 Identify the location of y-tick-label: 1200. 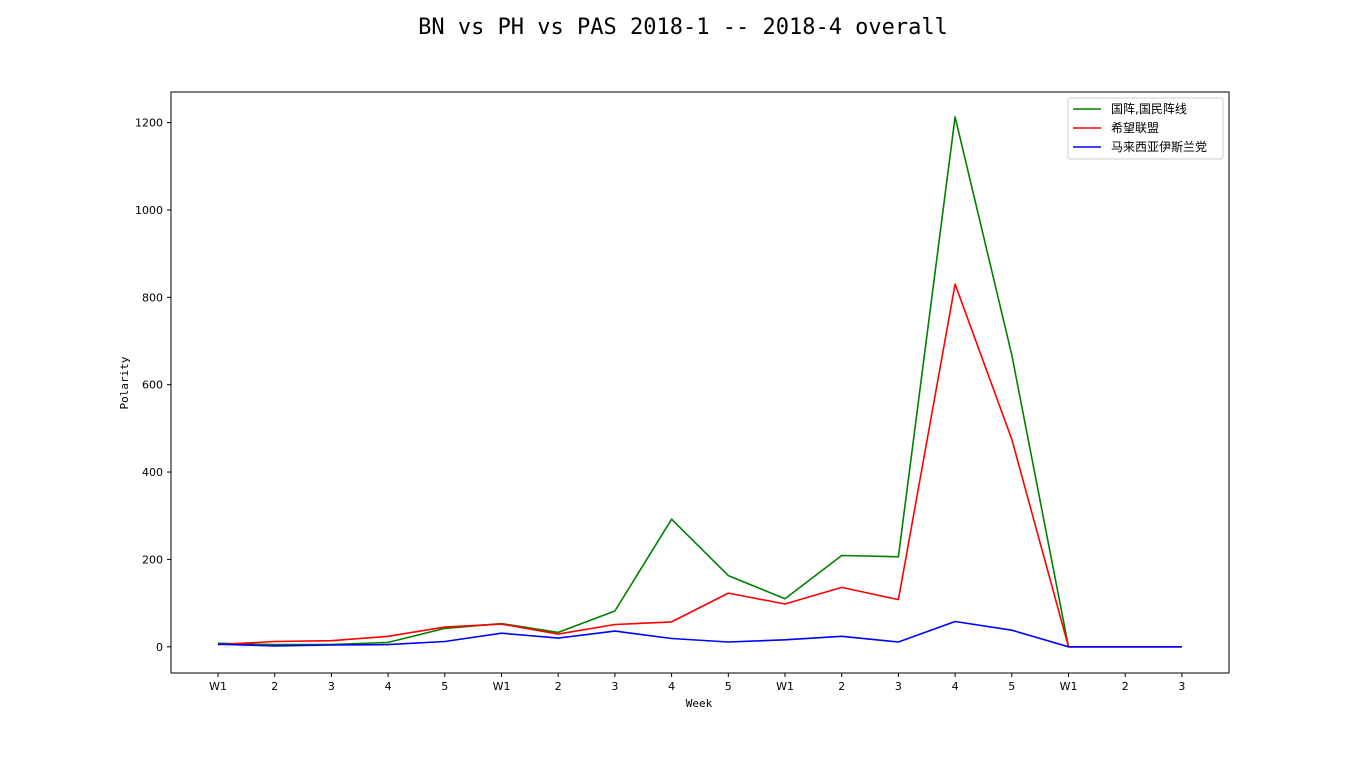
(149, 123).